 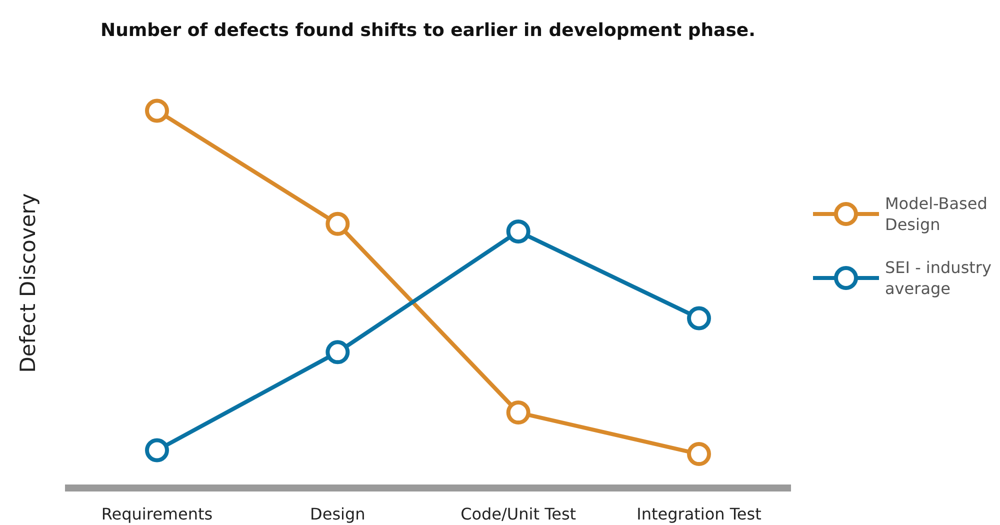 I want to click on x-tick-label: Code/Unit Test, so click(x=518, y=514).